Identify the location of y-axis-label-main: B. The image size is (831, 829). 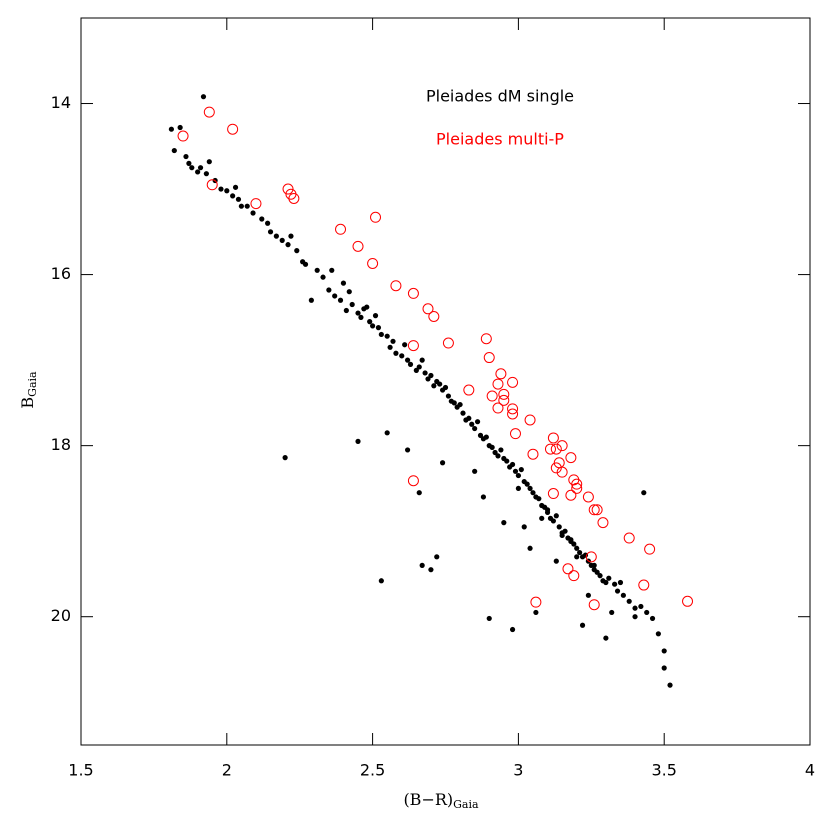
(27, 403).